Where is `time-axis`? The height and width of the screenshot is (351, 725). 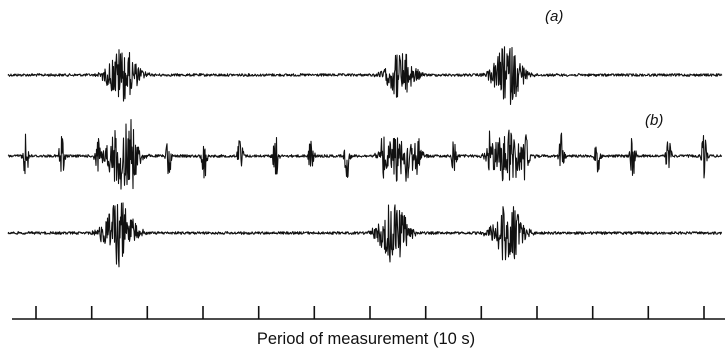 time-axis is located at coordinates (368, 313).